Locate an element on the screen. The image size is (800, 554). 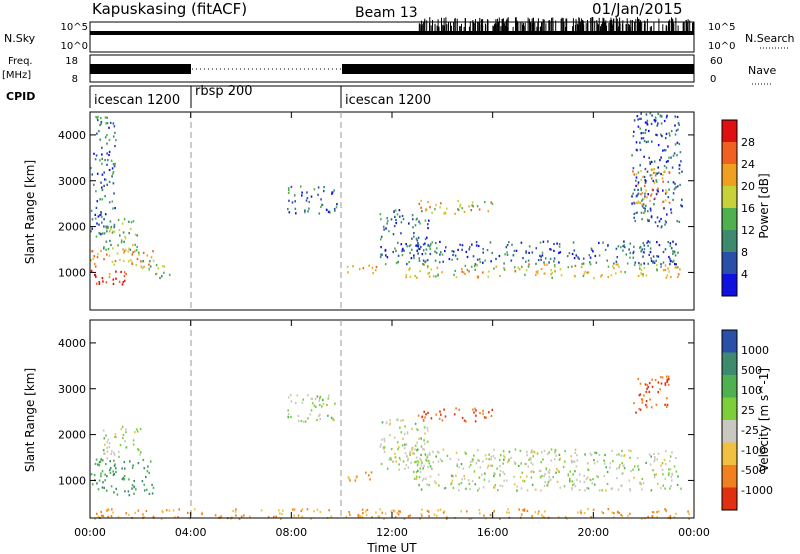
colorbar-tick-label: 25 is located at coordinates (748, 410).